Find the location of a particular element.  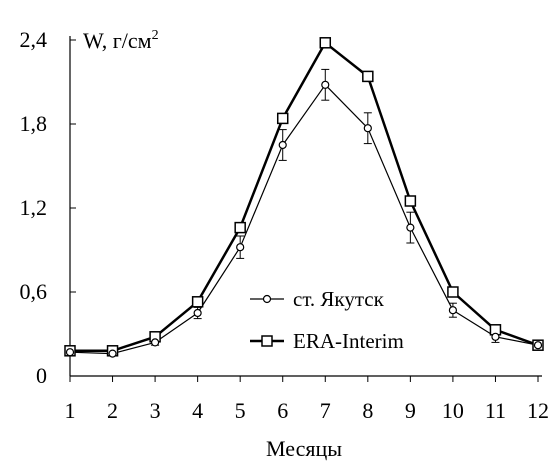

y-tick-label: 2,4 is located at coordinates (34, 39).